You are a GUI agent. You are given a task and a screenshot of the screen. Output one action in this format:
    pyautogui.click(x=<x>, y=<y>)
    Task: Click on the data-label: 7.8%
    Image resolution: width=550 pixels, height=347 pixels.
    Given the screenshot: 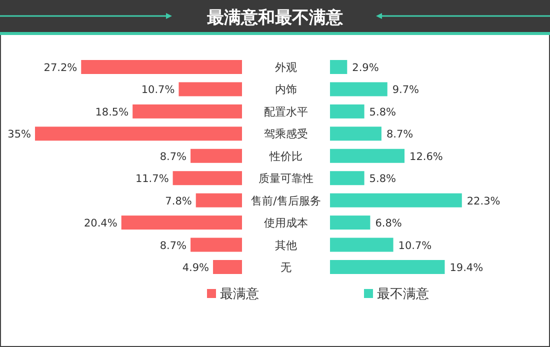 What is the action you would take?
    pyautogui.click(x=178, y=201)
    